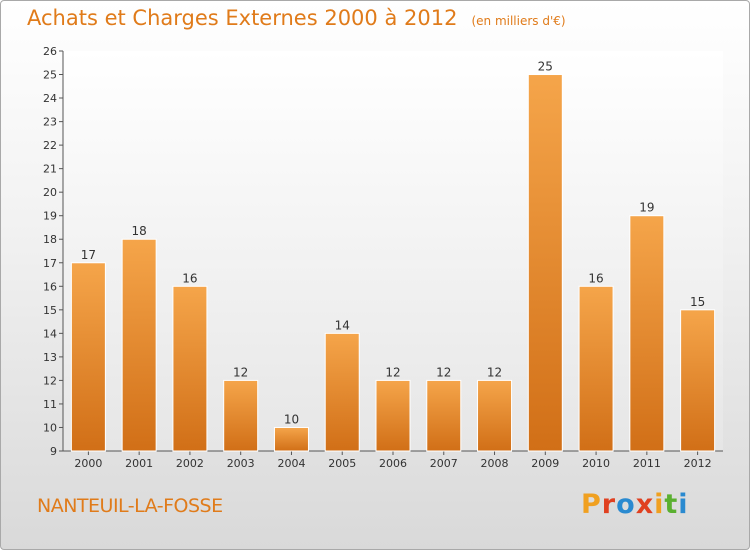  Describe the element at coordinates (139, 231) in the screenshot. I see `data-label: 18` at that location.